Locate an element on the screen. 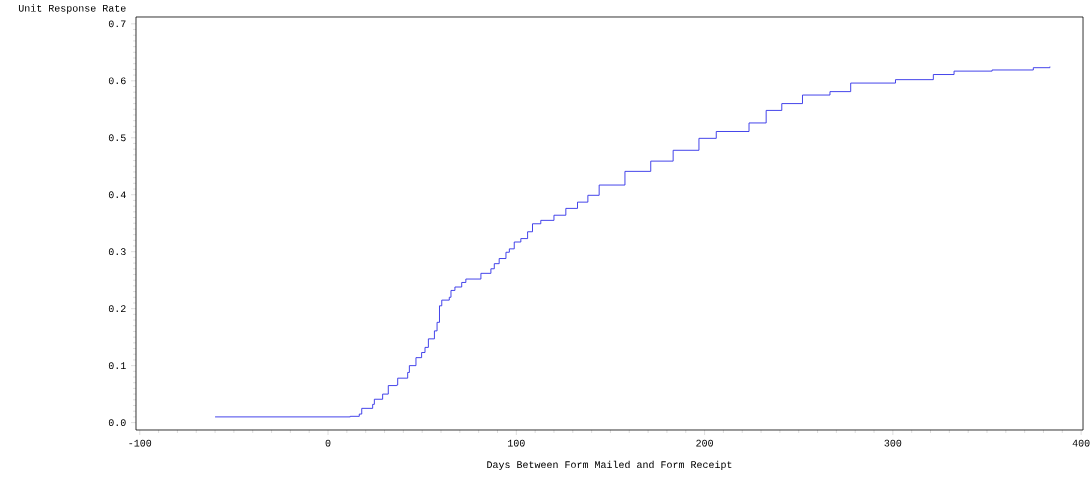 The width and height of the screenshot is (1091, 478). y-tick-label: 0.4 is located at coordinates (117, 195).